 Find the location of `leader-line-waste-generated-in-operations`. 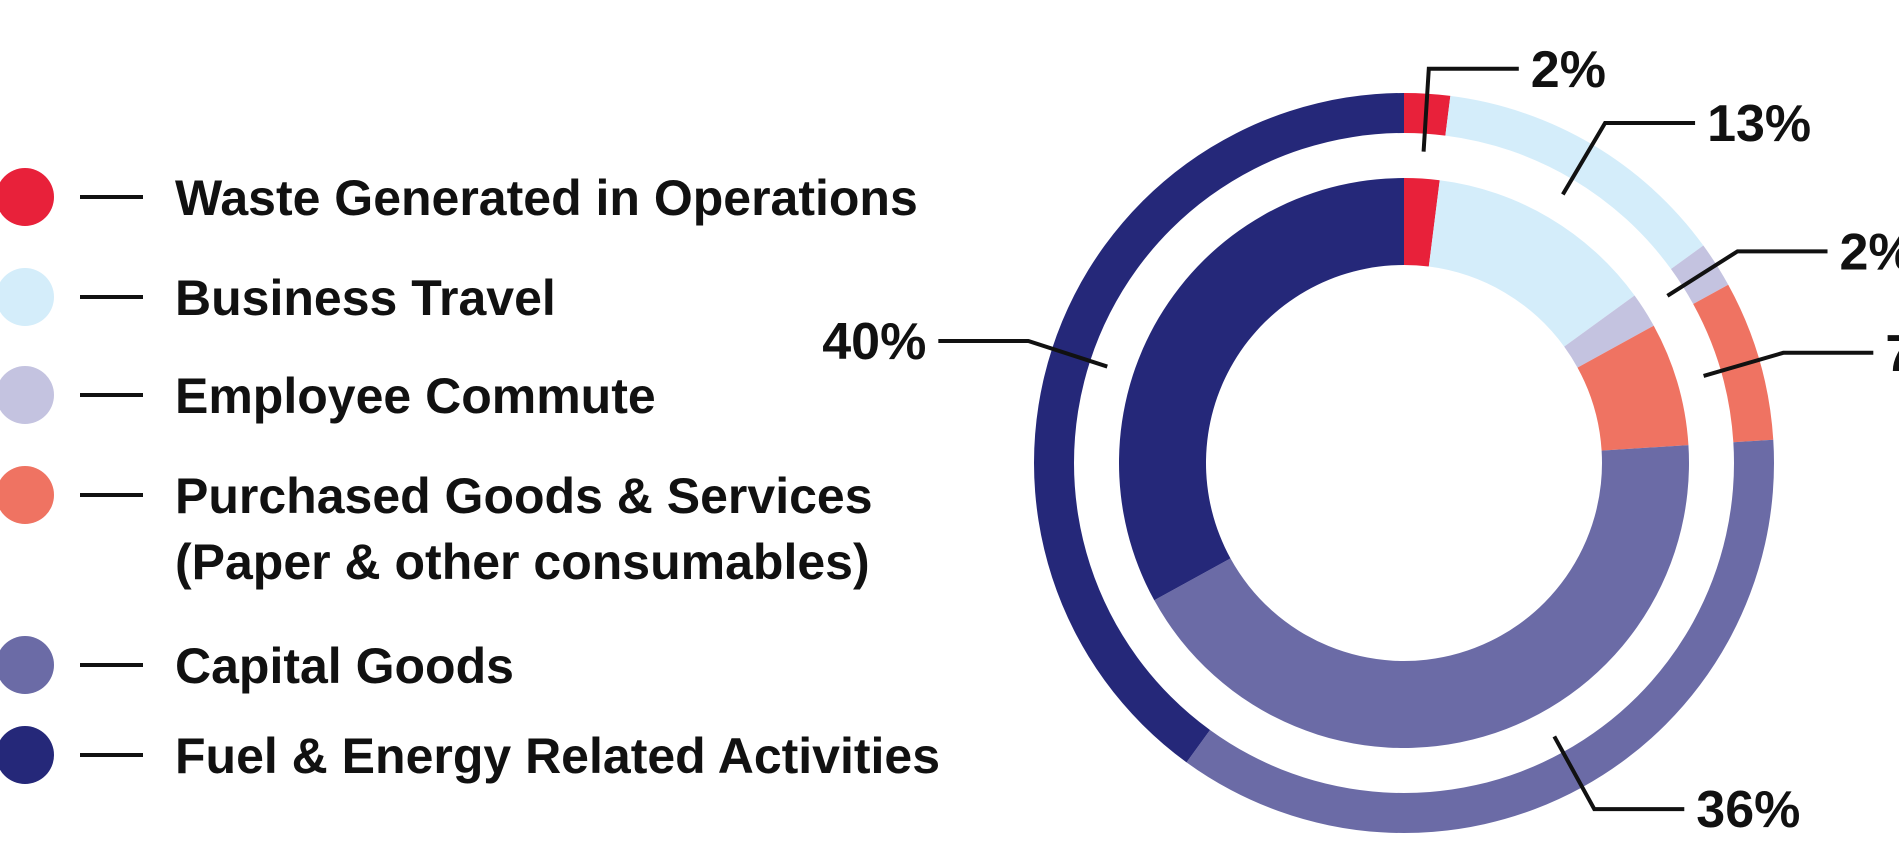

leader-line-waste-generated-in-operations is located at coordinates (1470, 109).